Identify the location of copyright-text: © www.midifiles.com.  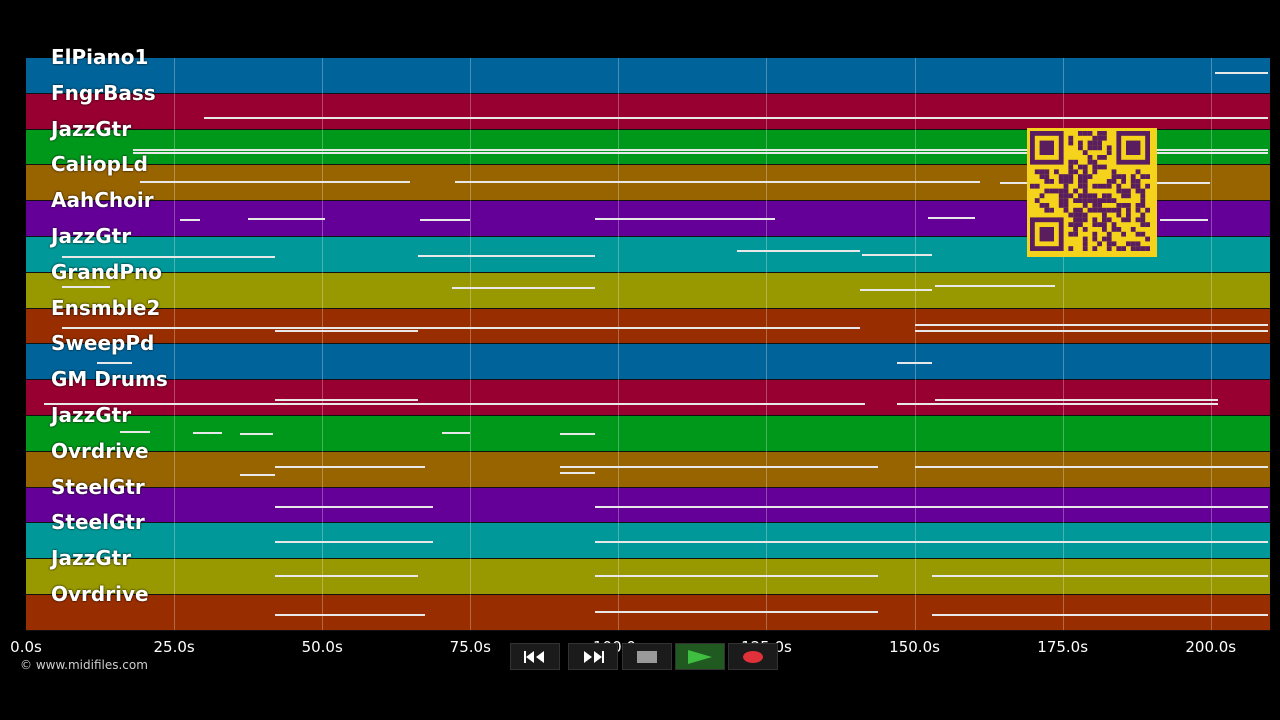
(84, 665).